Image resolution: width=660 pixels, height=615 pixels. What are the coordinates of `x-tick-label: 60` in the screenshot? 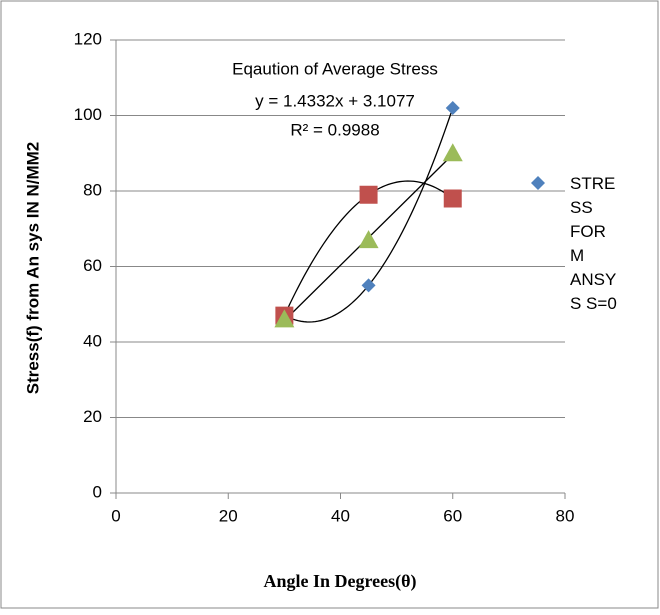 It's located at (452, 515).